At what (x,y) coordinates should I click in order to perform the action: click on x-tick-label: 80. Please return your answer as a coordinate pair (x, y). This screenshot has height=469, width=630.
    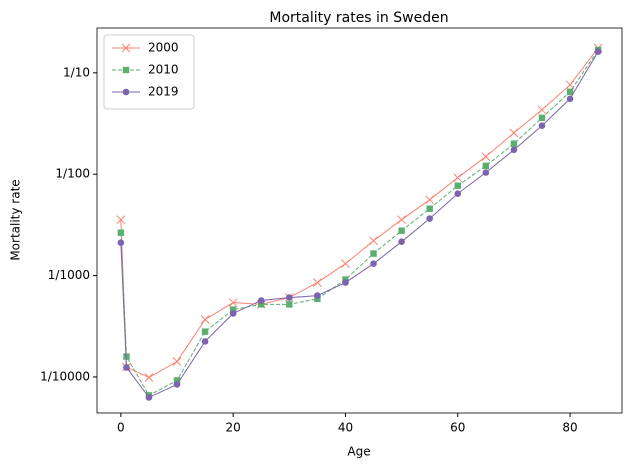
    Looking at the image, I should click on (569, 428).